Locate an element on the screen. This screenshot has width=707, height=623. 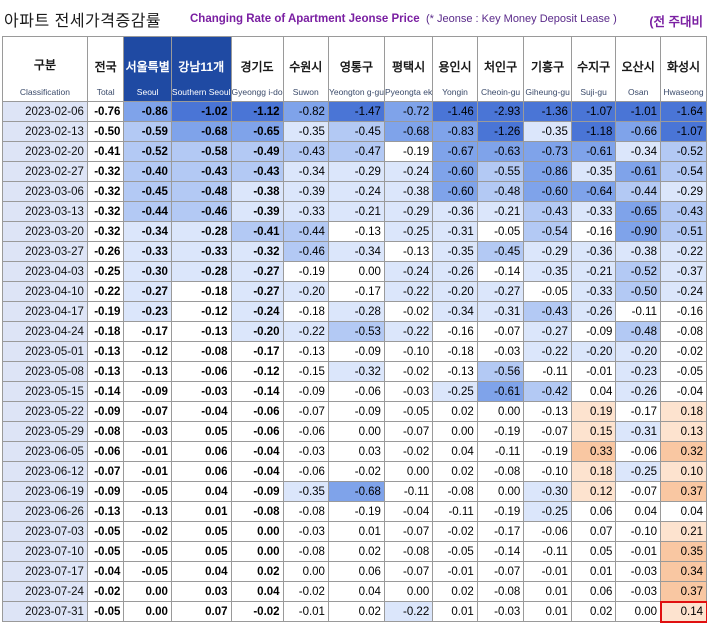
cell-value: -0.10 is located at coordinates (408, 352).